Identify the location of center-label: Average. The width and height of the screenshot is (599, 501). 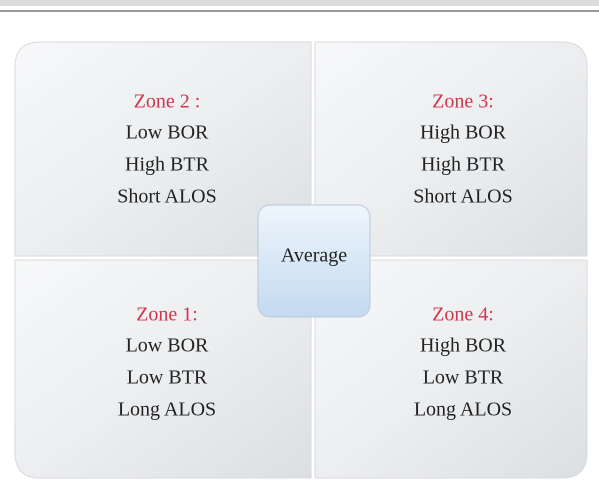
(314, 256).